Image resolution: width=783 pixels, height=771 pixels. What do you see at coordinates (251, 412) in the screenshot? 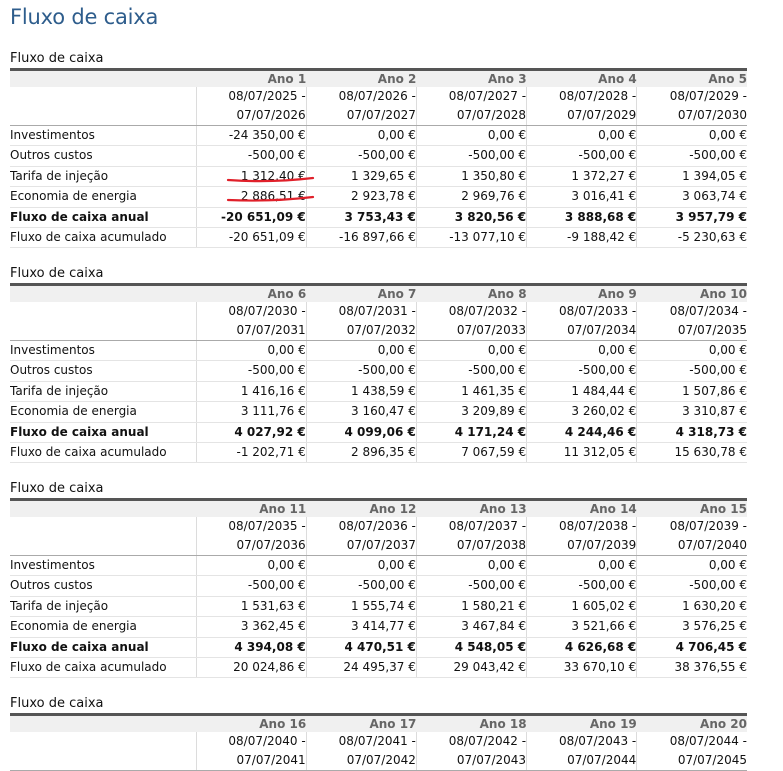
I see `cell-value: 3 111,76 €` at bounding box center [251, 412].